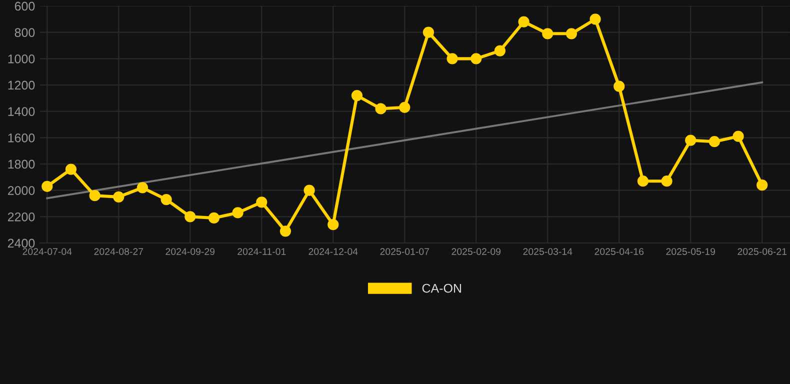  I want to click on x-tick-label: 2025-03-14, so click(547, 251).